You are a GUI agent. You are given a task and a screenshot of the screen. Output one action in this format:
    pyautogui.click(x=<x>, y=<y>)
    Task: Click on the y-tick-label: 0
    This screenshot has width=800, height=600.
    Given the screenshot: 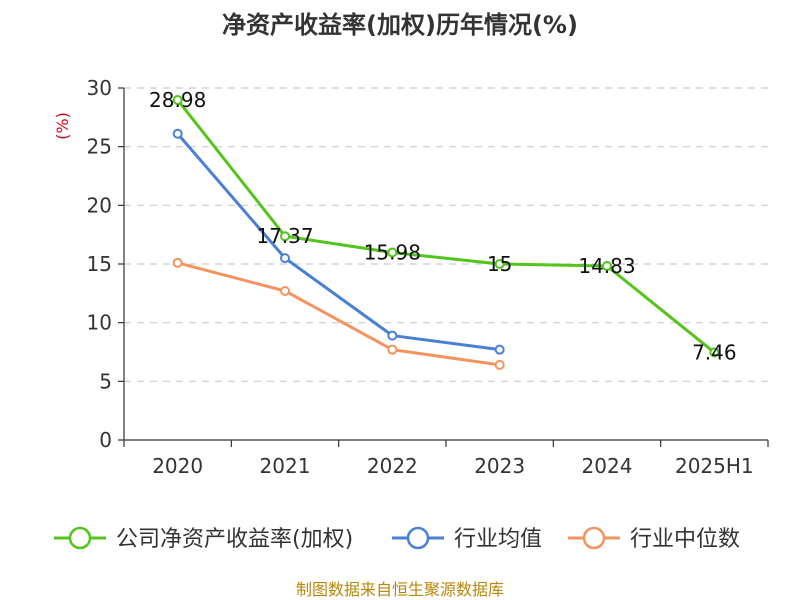 What is the action you would take?
    pyautogui.click(x=105, y=440)
    